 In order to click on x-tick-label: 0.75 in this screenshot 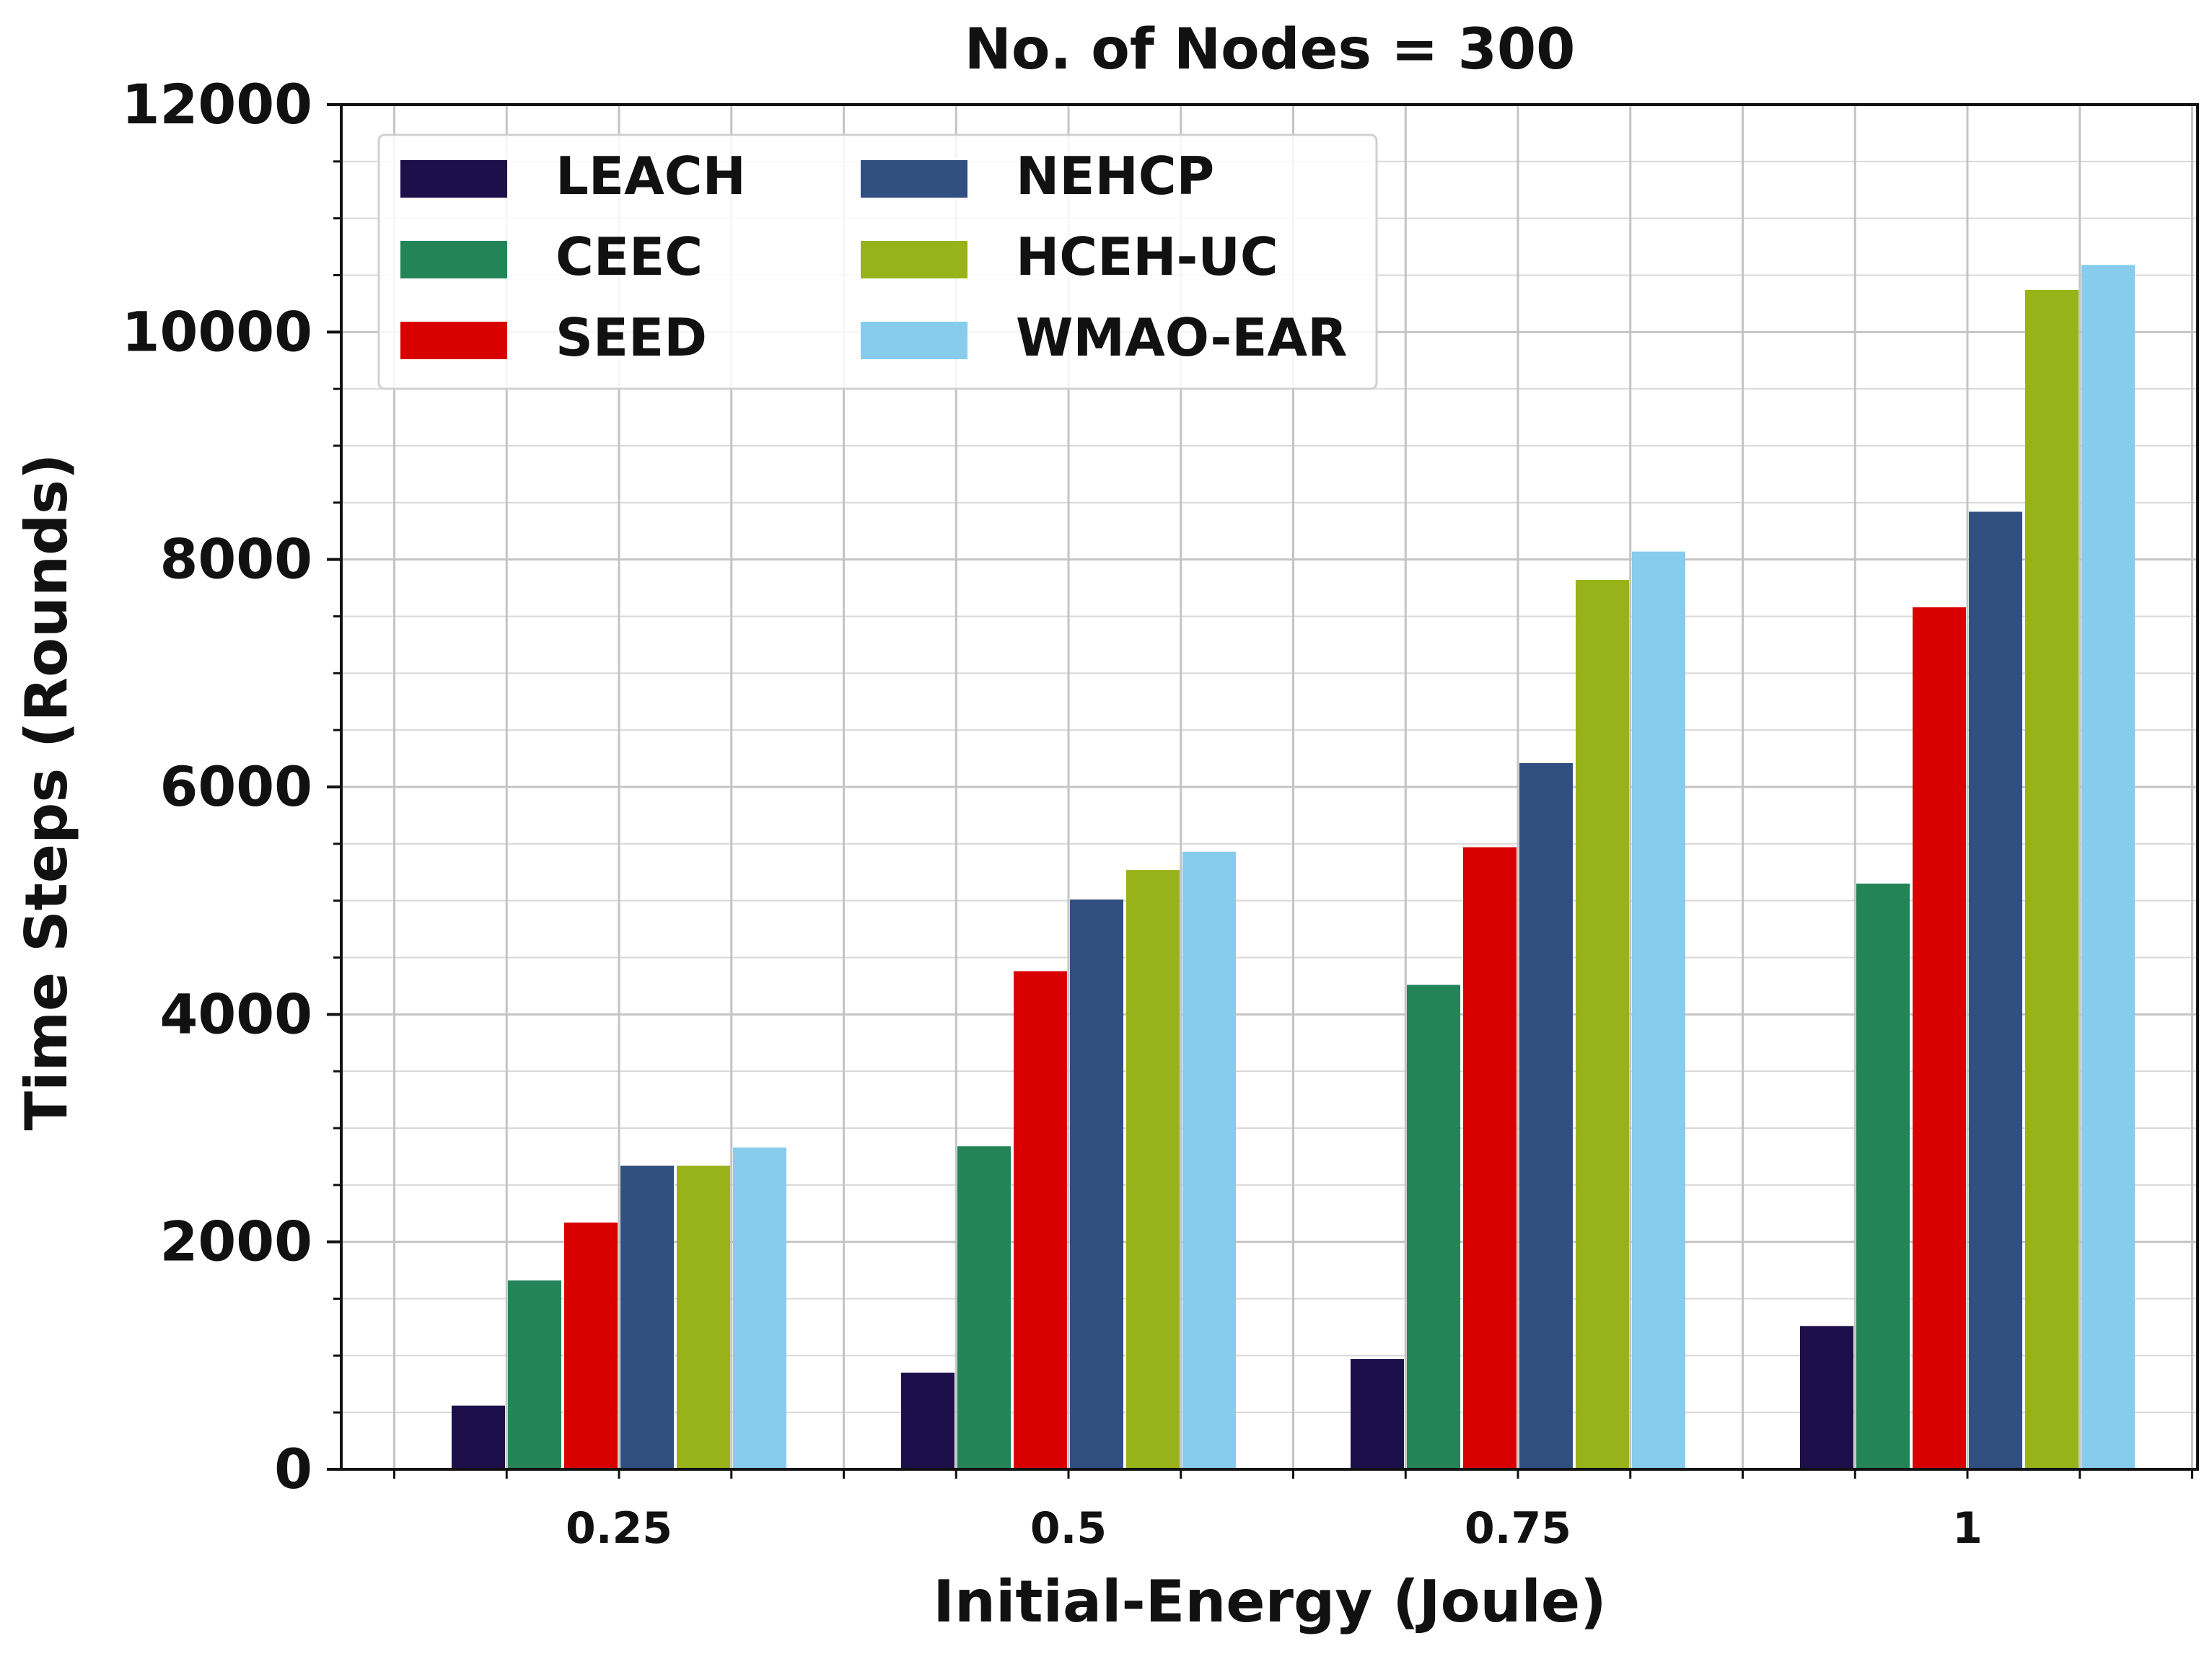, I will do `click(1518, 1529)`.